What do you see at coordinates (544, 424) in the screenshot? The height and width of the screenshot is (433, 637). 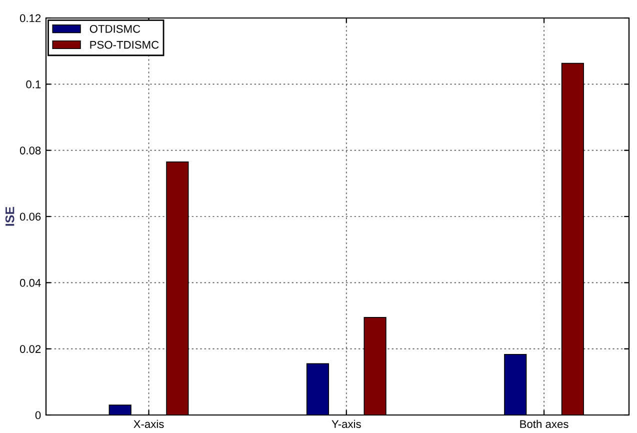 I see `x-tick-label: Both axes` at bounding box center [544, 424].